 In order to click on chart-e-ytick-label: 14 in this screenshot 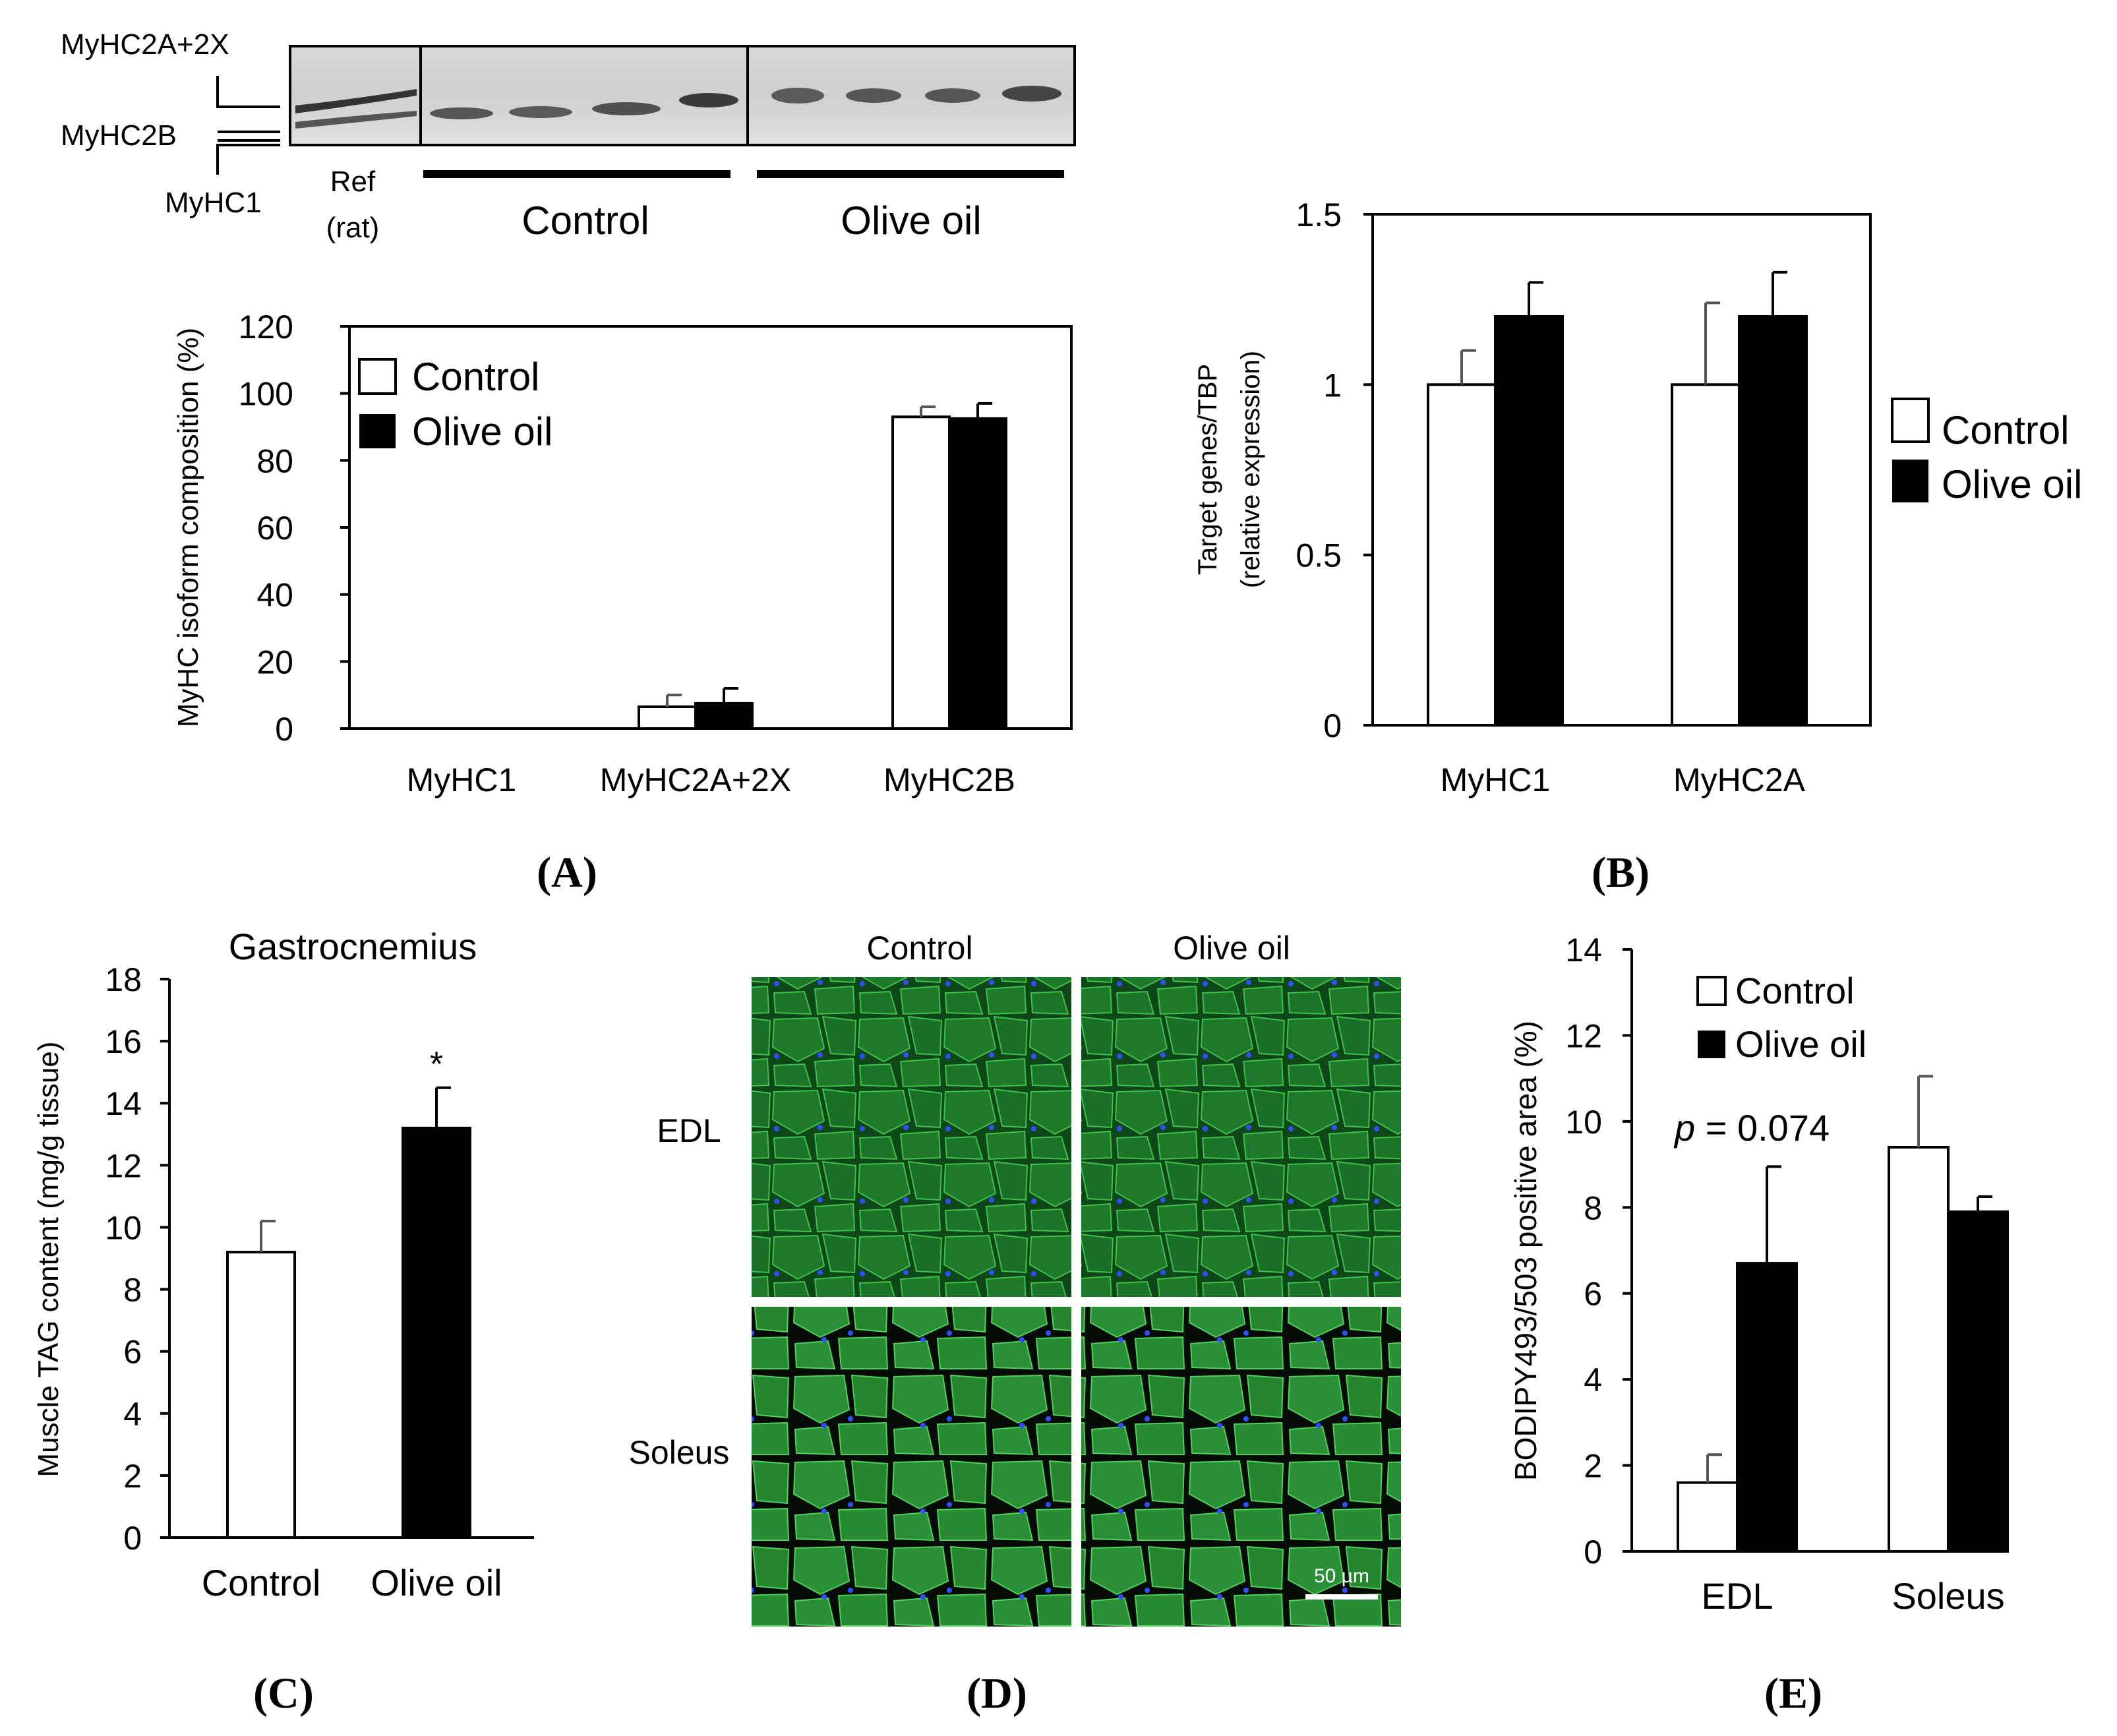, I will do `click(1584, 951)`.